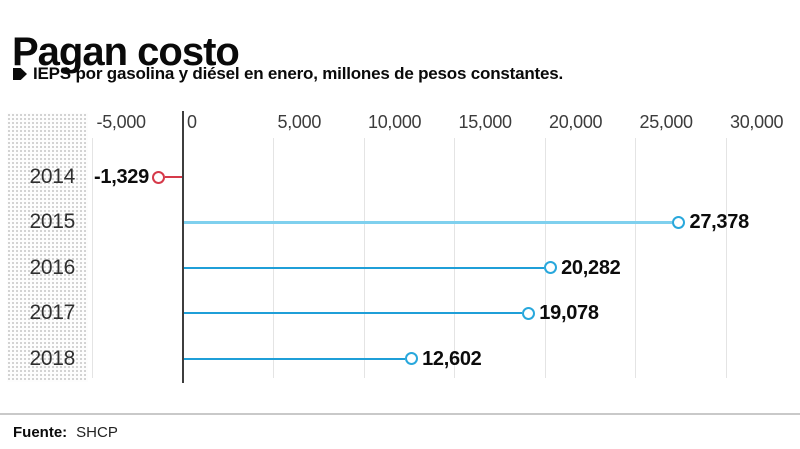 This screenshot has width=800, height=449. Describe the element at coordinates (121, 177) in the screenshot. I see `value-label: -1,329` at that location.